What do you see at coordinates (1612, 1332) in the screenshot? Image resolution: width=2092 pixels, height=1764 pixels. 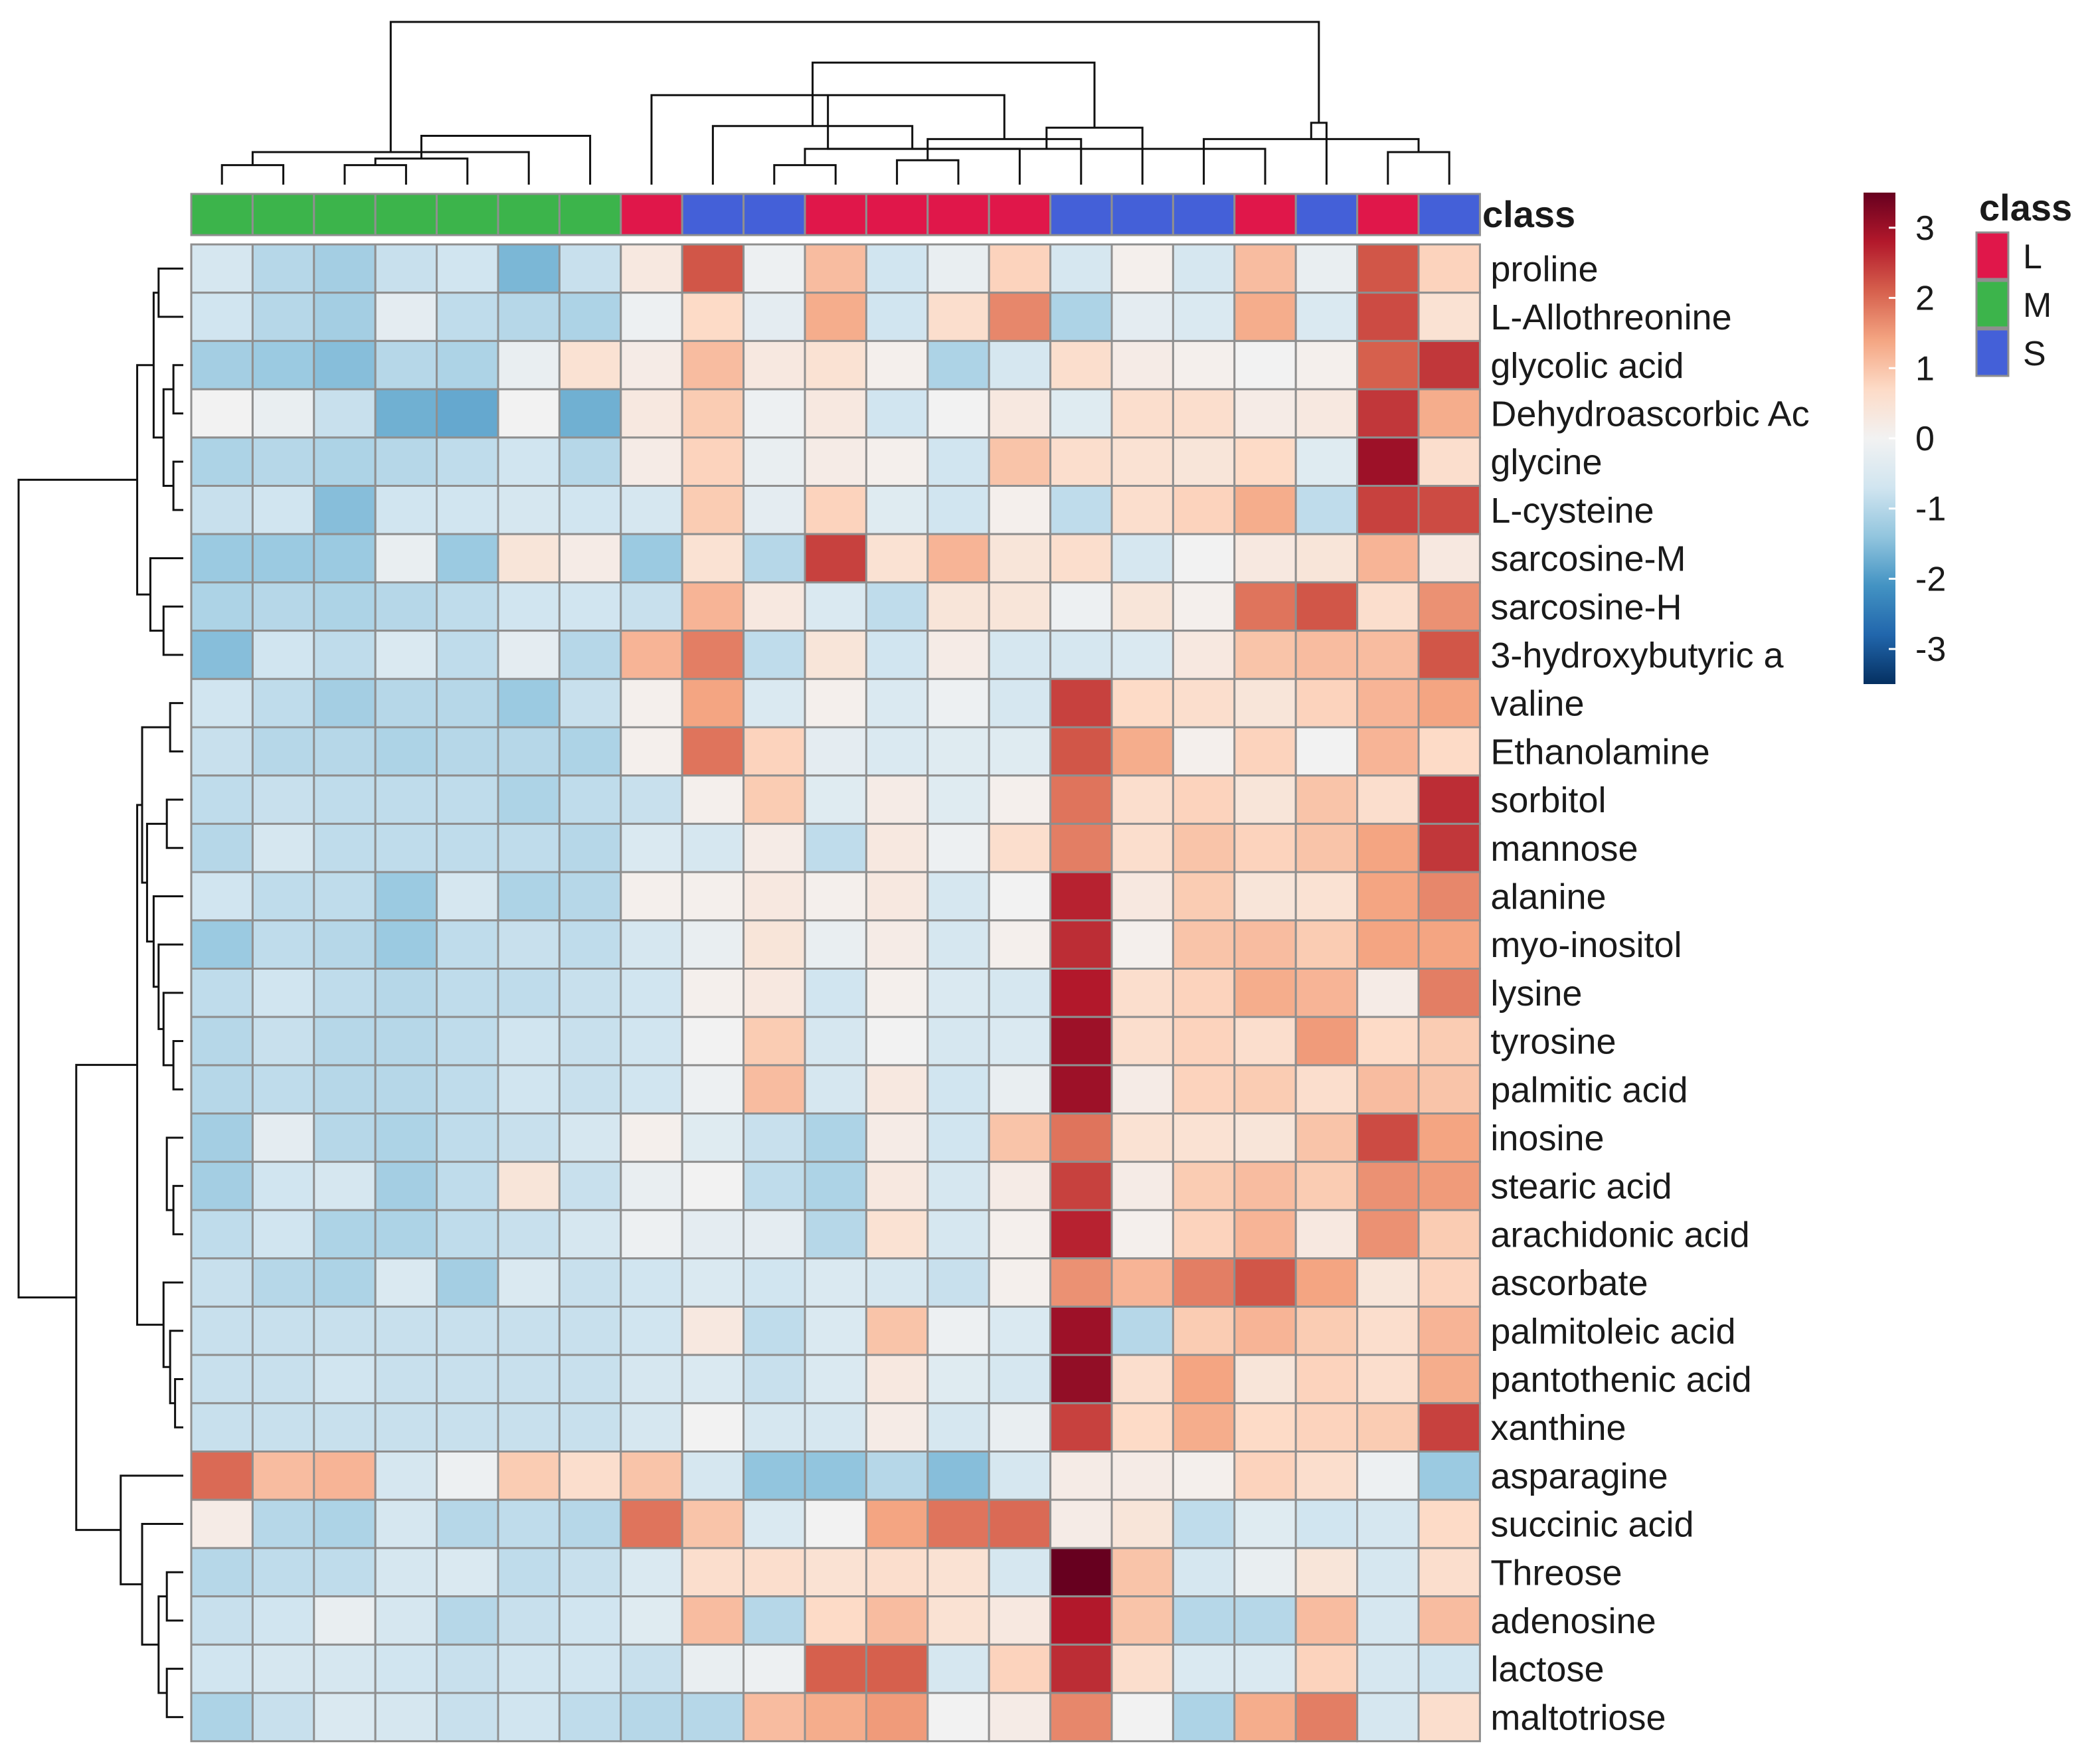 I see `row-label: palmitoleic acid` at bounding box center [1612, 1332].